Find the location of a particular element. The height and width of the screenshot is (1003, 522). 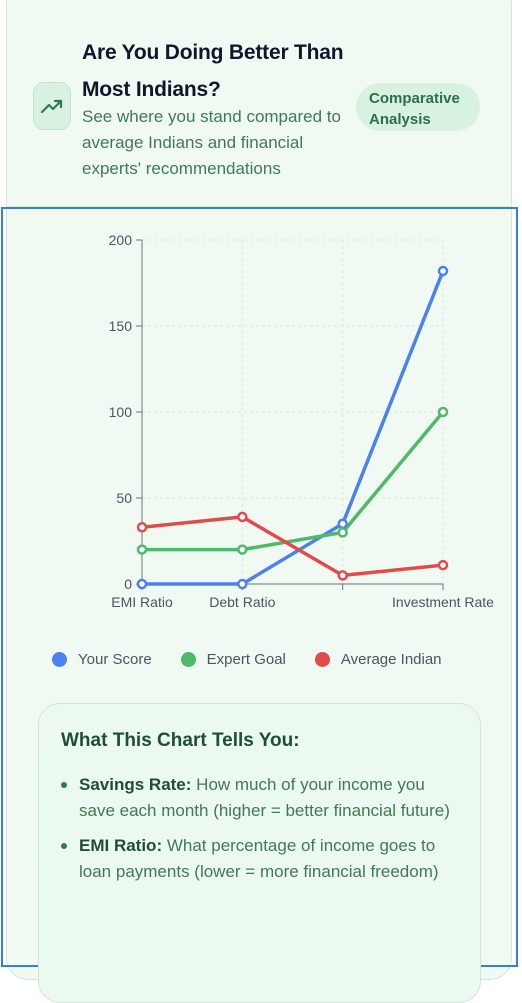

legend-item: Expert Goal is located at coordinates (233, 659).